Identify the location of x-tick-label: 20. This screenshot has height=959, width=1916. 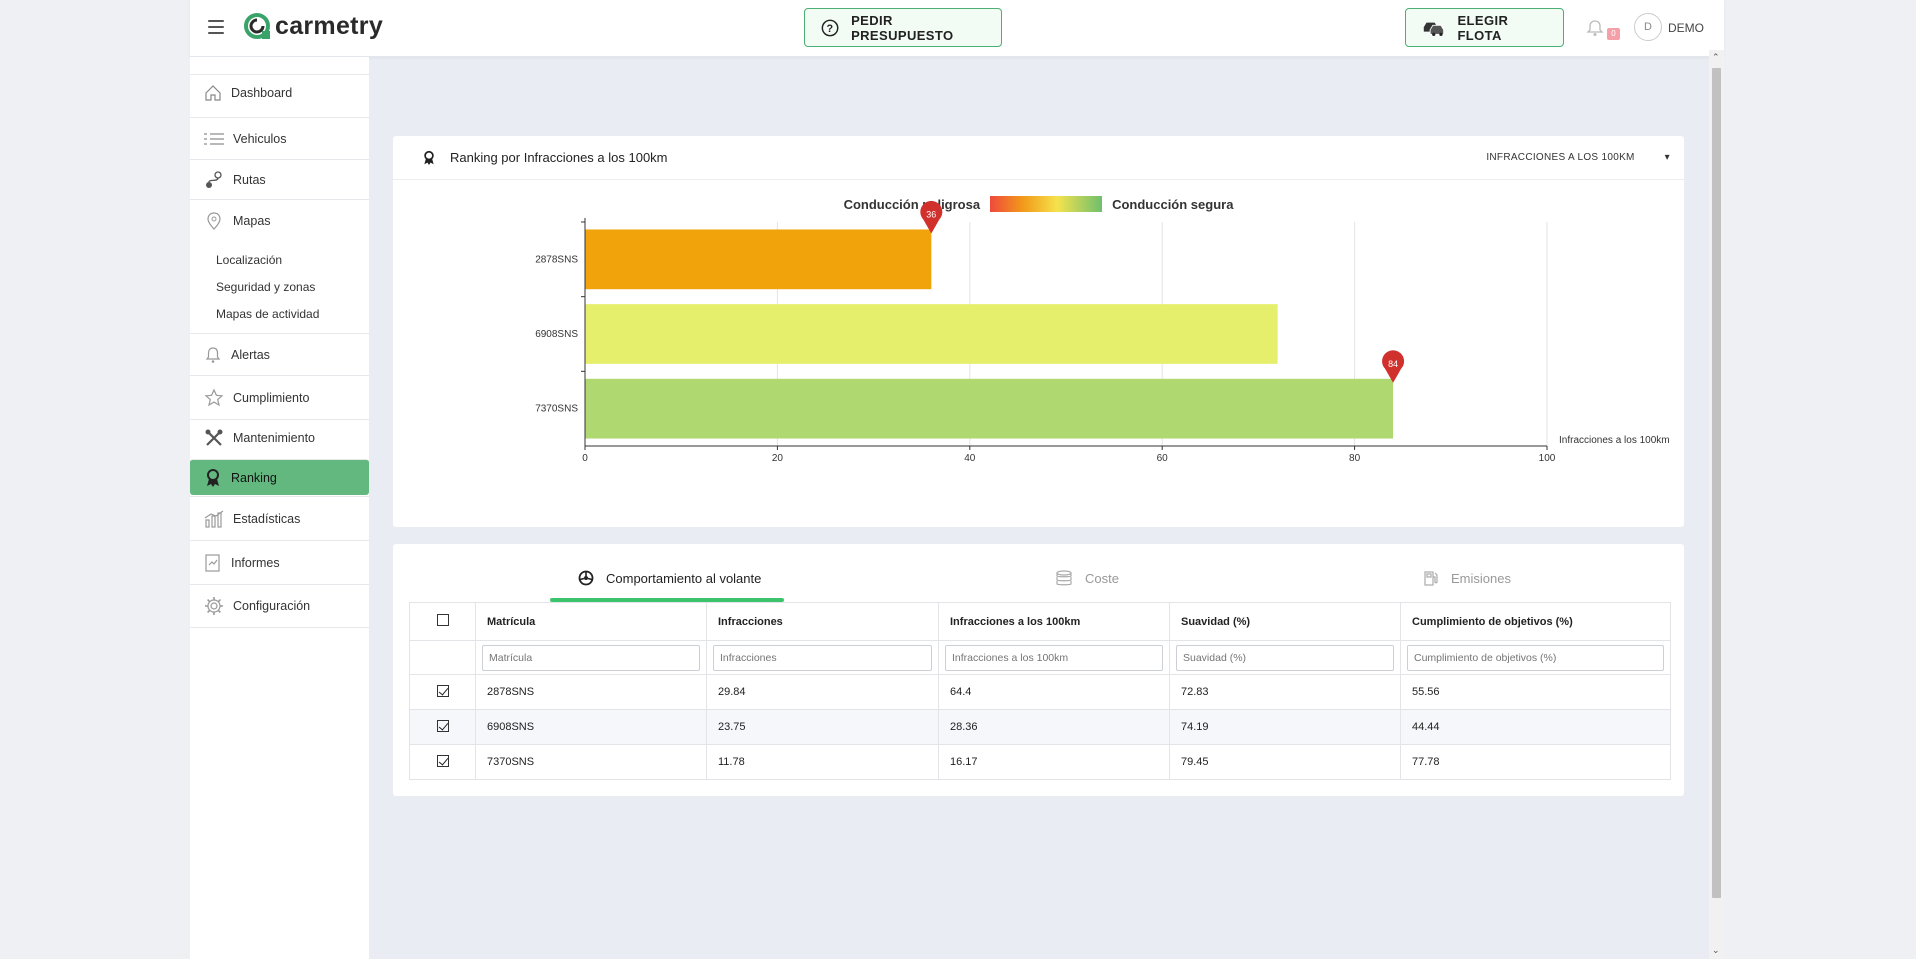
(778, 458).